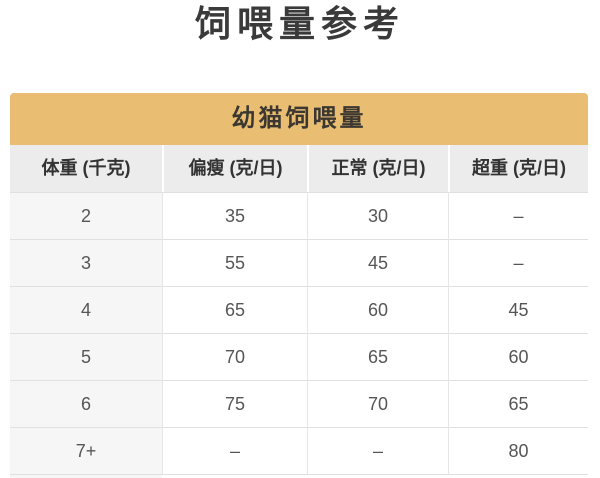  I want to click on table-next-row-sliver, so click(299, 476).